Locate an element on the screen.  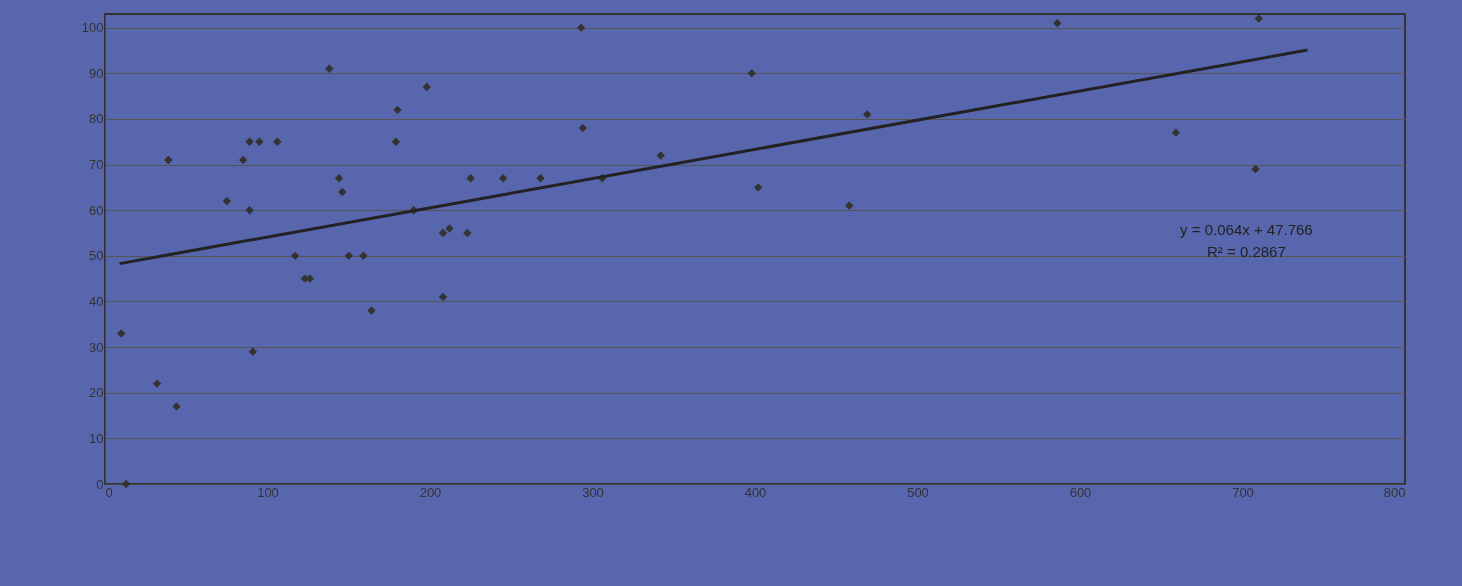
x-tick-label: 100 is located at coordinates (268, 492).